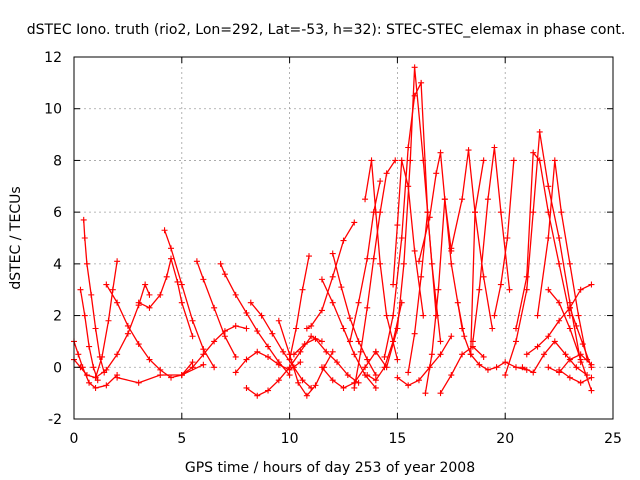 Image resolution: width=640 pixels, height=480 pixels. I want to click on x-tick-label: 0, so click(74, 439).